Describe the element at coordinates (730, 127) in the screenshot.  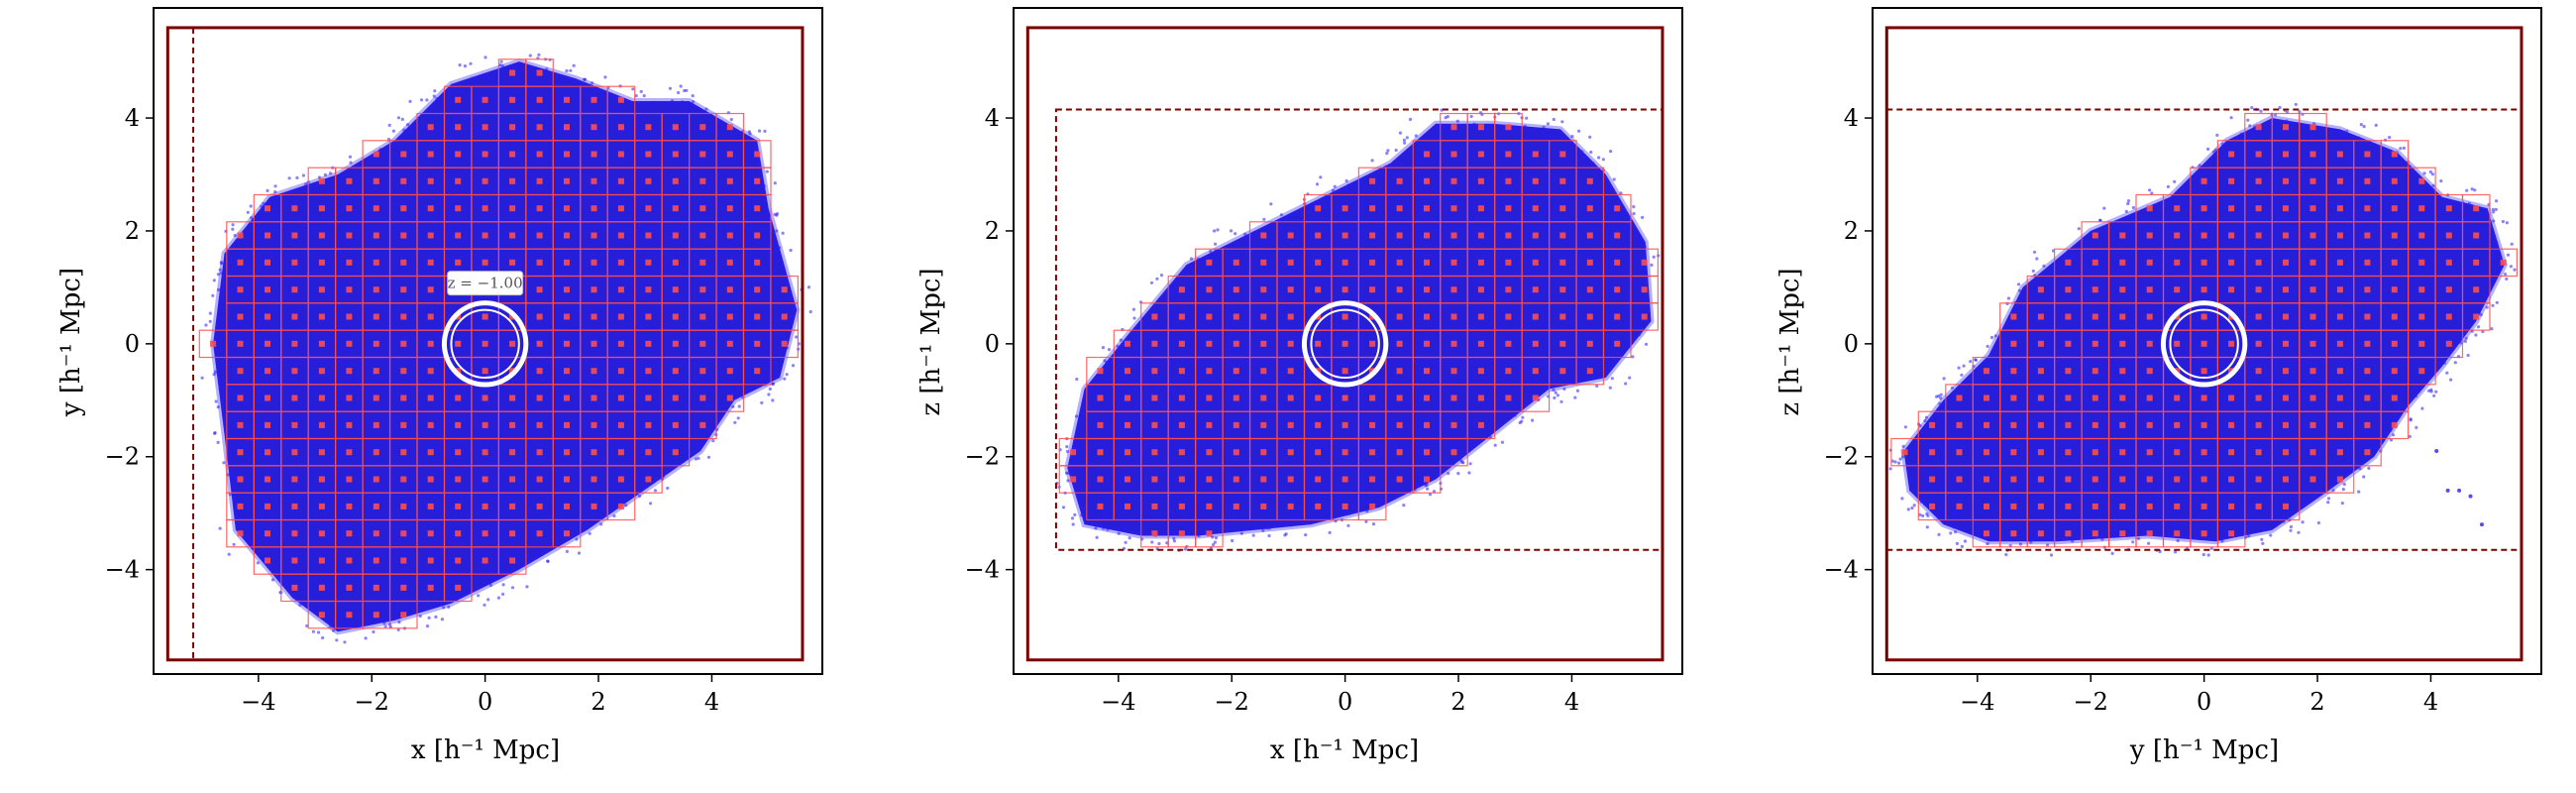
I see `grid-cell` at that location.